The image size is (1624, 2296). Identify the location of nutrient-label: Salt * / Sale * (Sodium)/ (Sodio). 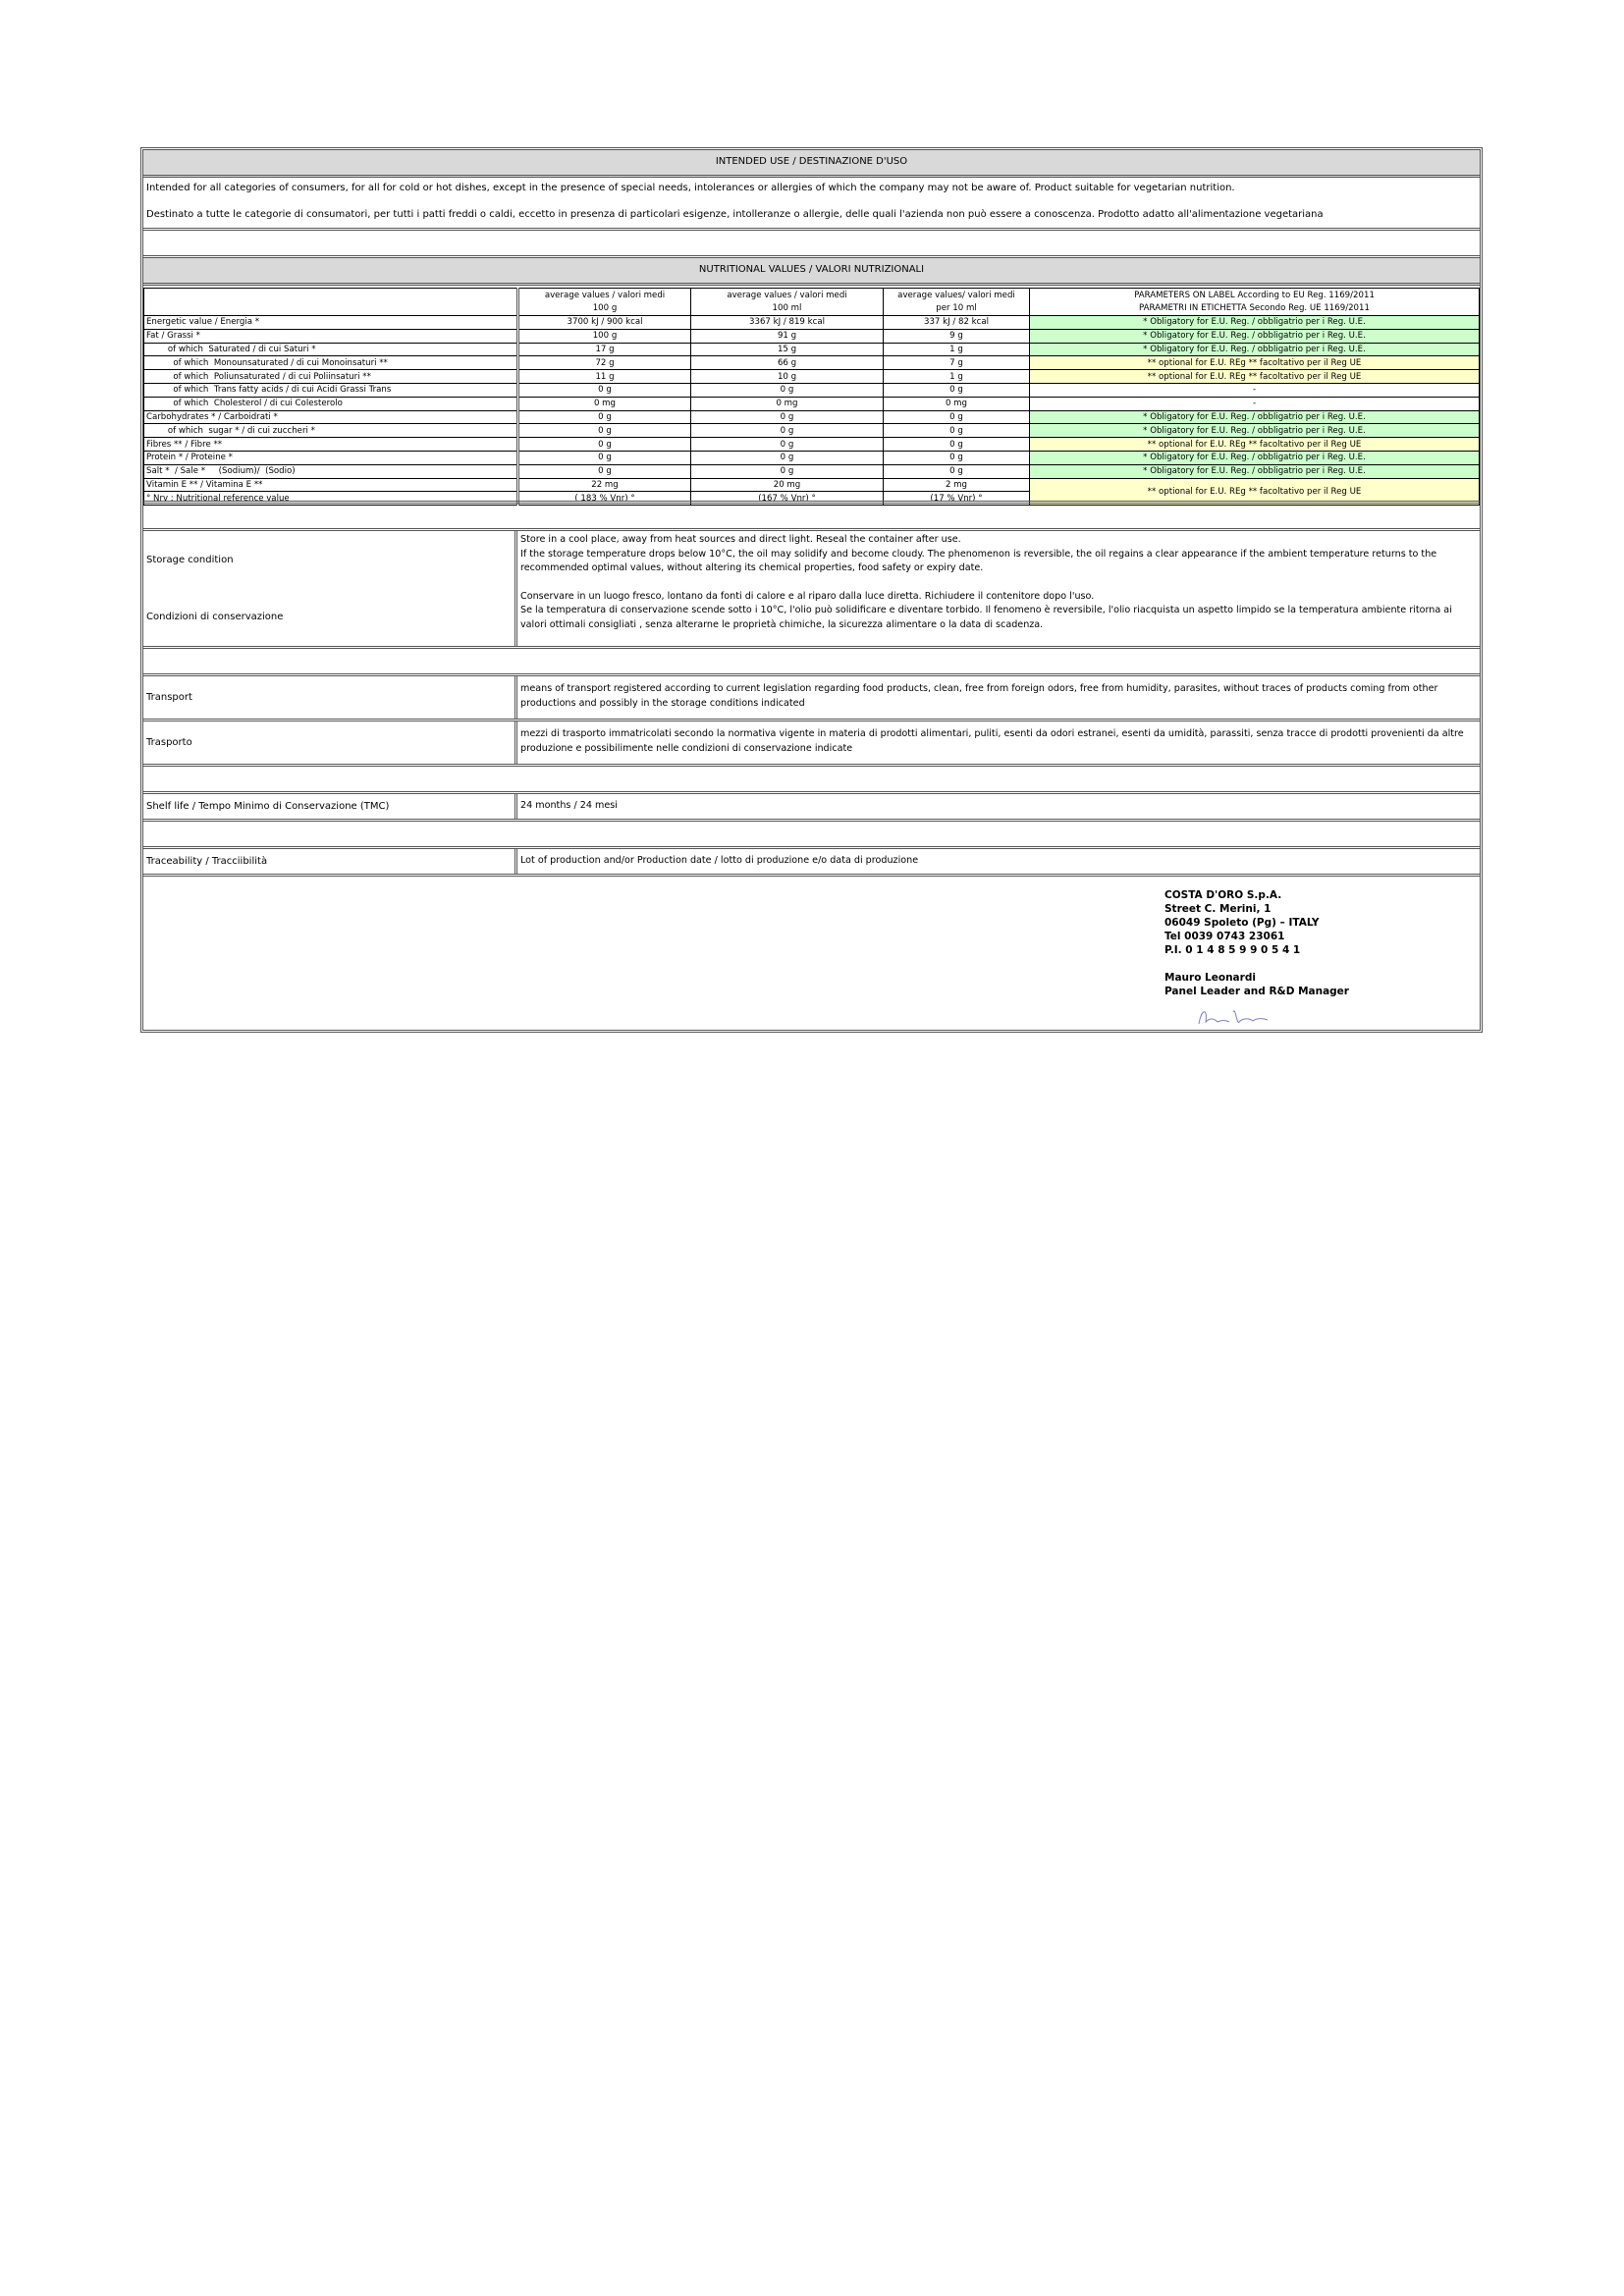
(331, 471).